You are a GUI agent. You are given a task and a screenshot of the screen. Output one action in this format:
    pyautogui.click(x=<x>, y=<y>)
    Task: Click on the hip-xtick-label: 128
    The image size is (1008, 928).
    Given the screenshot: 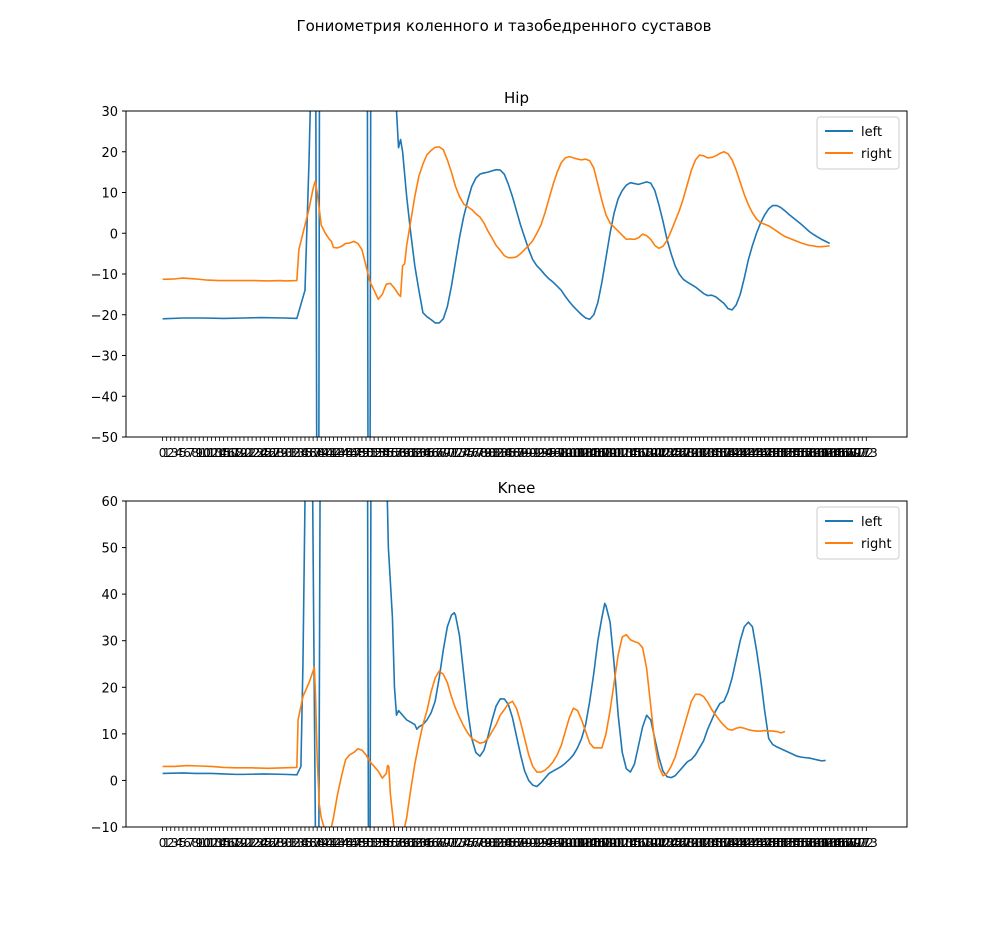 What is the action you would take?
    pyautogui.click(x=683, y=453)
    